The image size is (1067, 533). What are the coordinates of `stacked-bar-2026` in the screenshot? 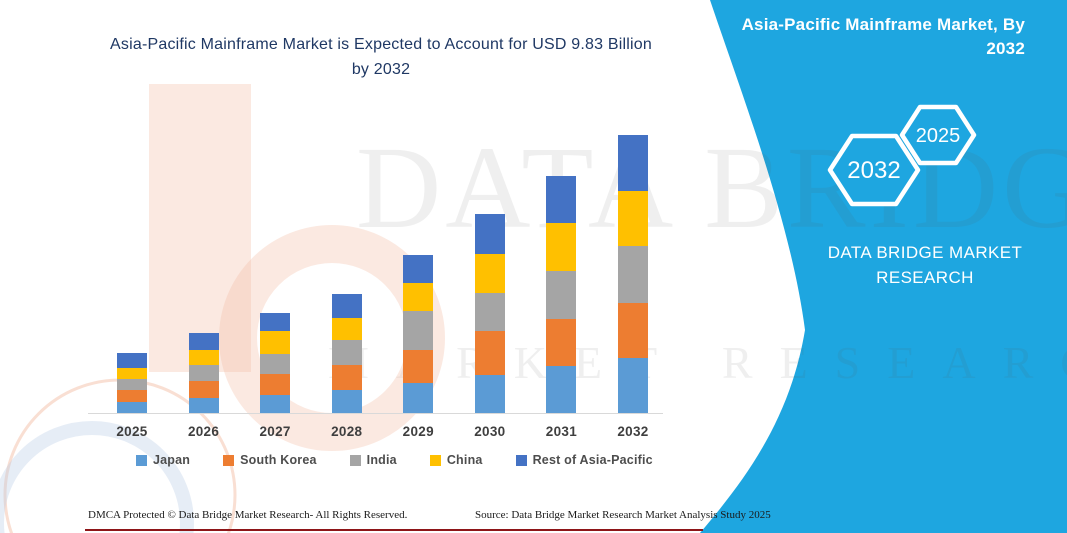 It's located at (203, 373).